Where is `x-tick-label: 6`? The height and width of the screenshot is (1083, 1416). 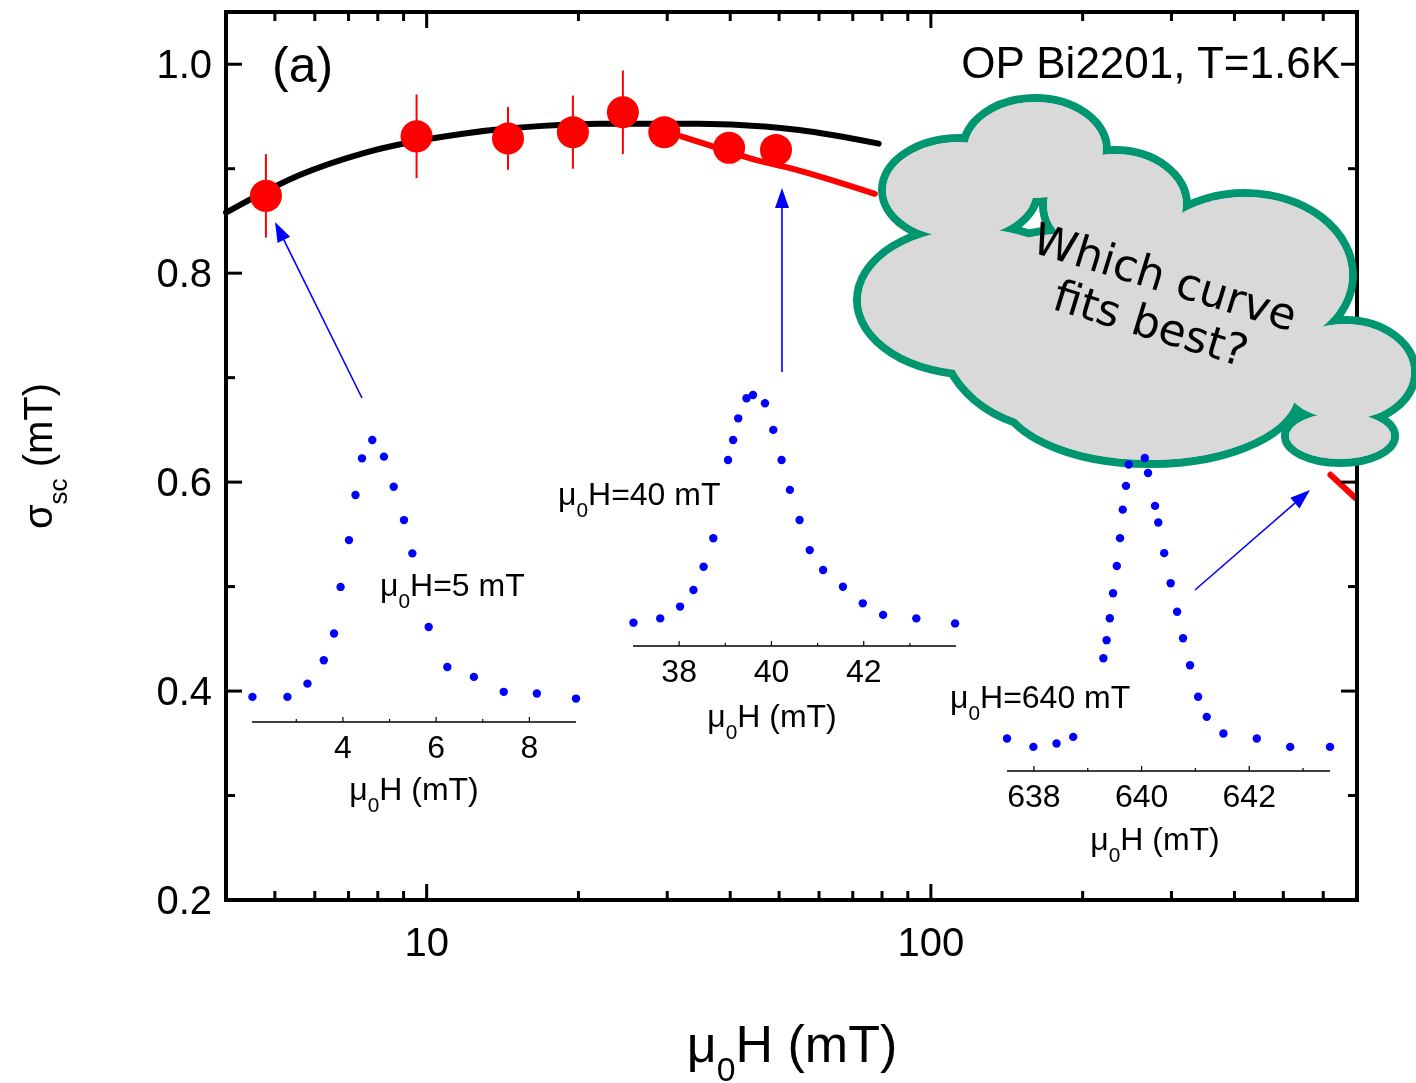
x-tick-label: 6 is located at coordinates (436, 747).